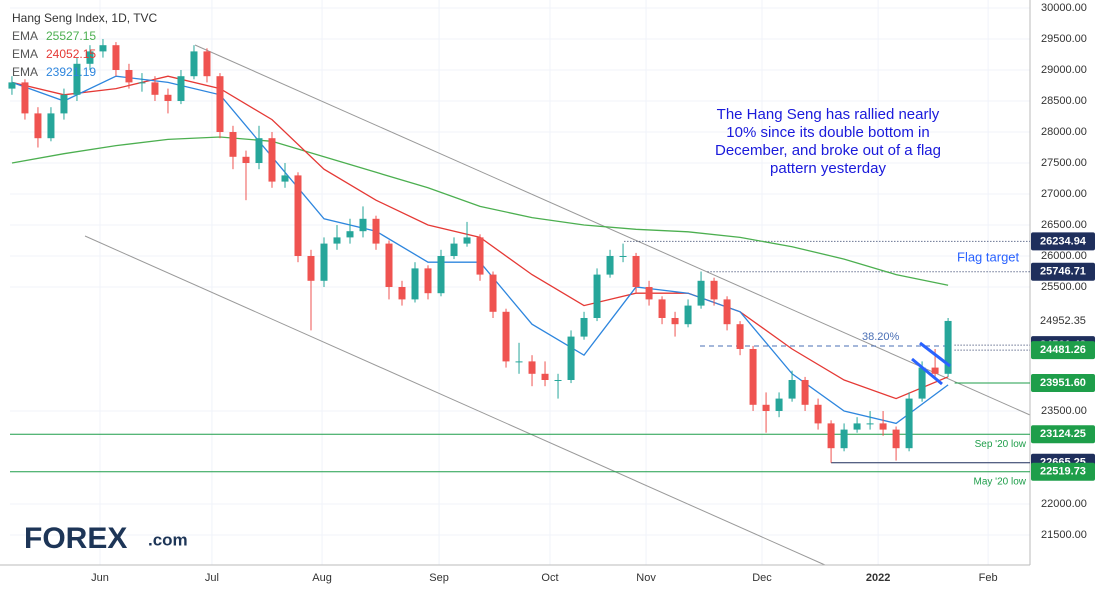 This screenshot has height=598, width=1107. I want to click on annotation-line: 10% since its double bottom in, so click(827, 132).